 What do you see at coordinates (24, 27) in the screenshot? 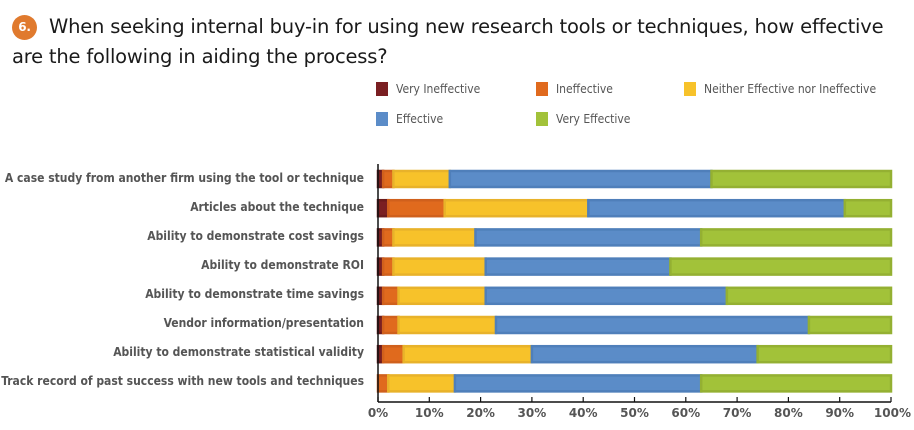
I see `question-number-badge: 6.` at bounding box center [24, 27].